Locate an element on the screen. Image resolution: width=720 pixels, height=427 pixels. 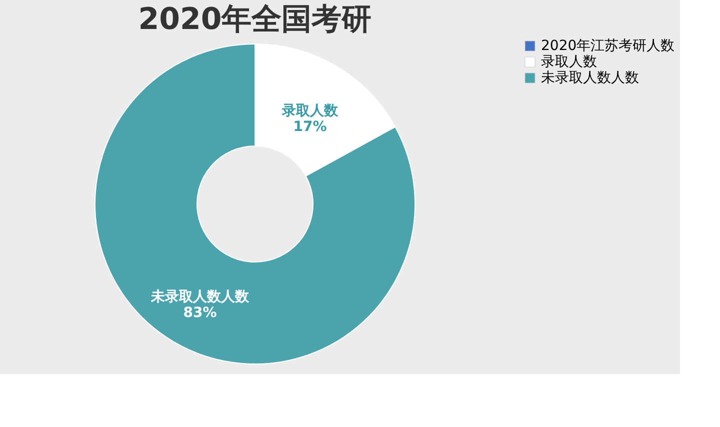
legend-label: 未录取人数人数 is located at coordinates (590, 78).